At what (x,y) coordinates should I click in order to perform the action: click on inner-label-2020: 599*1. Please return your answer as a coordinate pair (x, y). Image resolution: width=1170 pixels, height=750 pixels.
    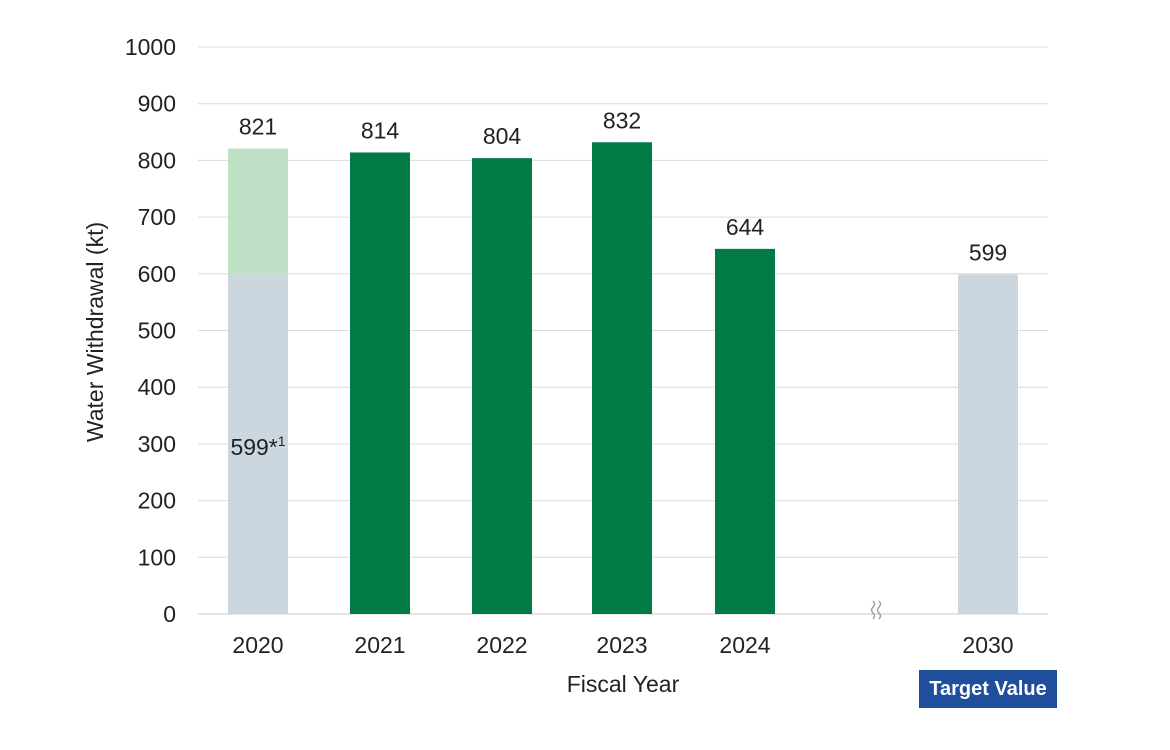
    Looking at the image, I should click on (257, 446).